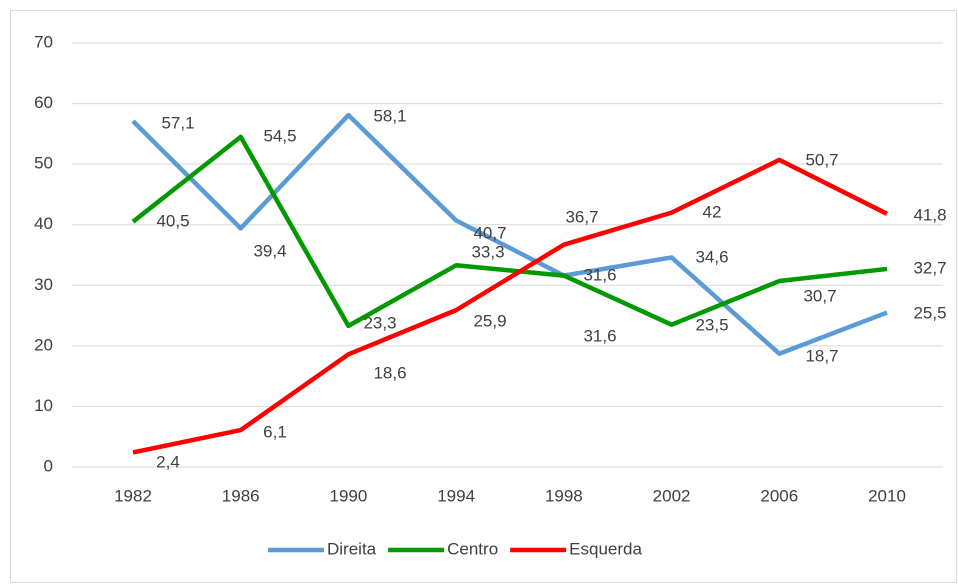 Image resolution: width=958 pixels, height=584 pixels. Describe the element at coordinates (819, 295) in the screenshot. I see `data-label: 30,7` at that location.